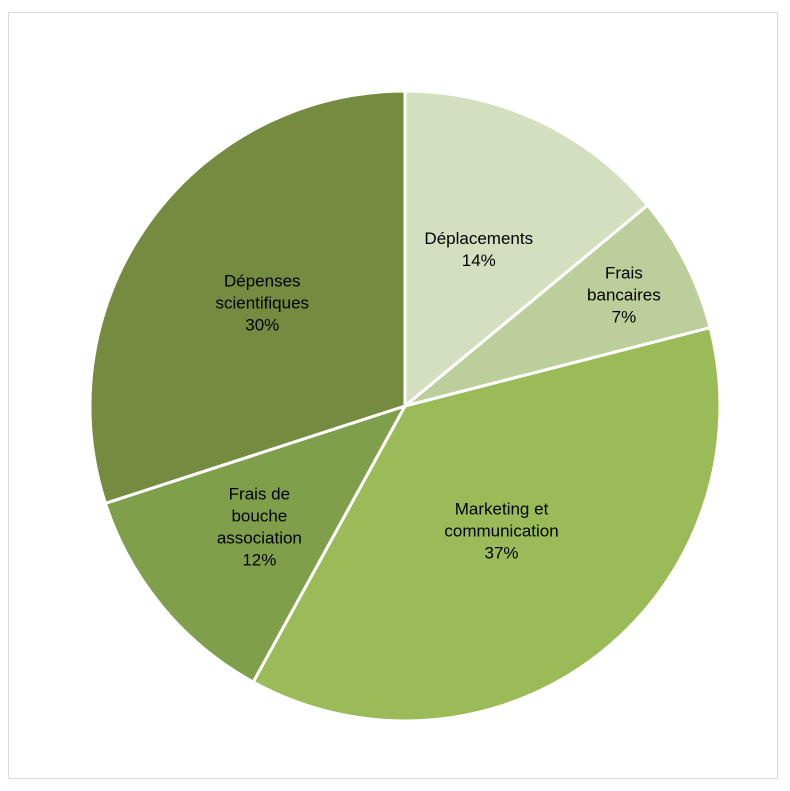  I want to click on slice-category-label: Dépenses, so click(262, 280).